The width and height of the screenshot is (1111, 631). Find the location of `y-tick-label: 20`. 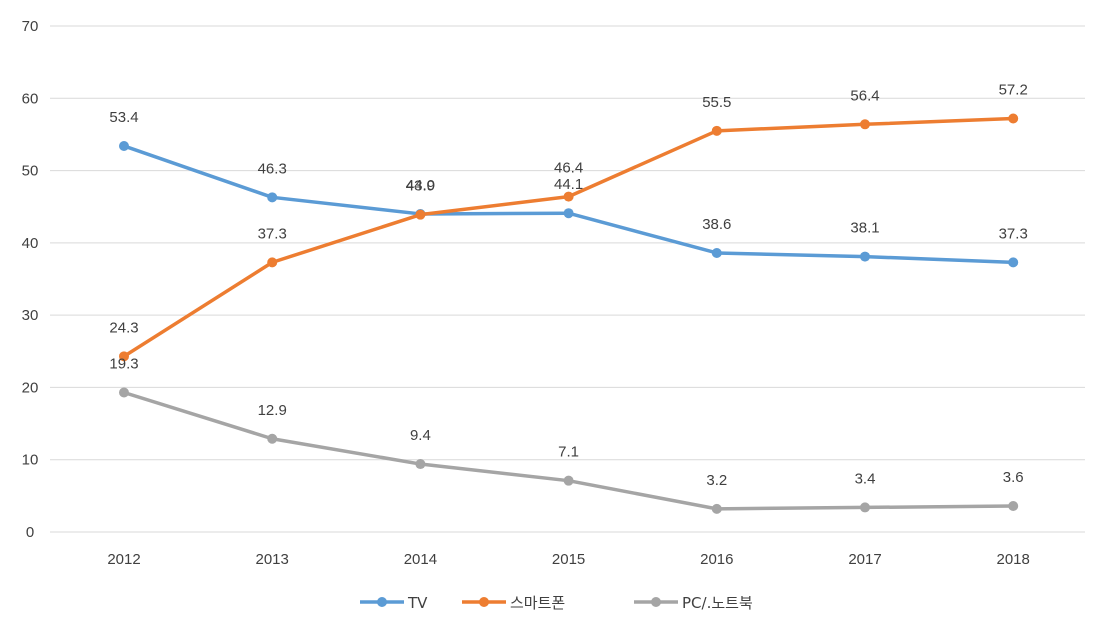

y-tick-label: 20 is located at coordinates (30, 387).